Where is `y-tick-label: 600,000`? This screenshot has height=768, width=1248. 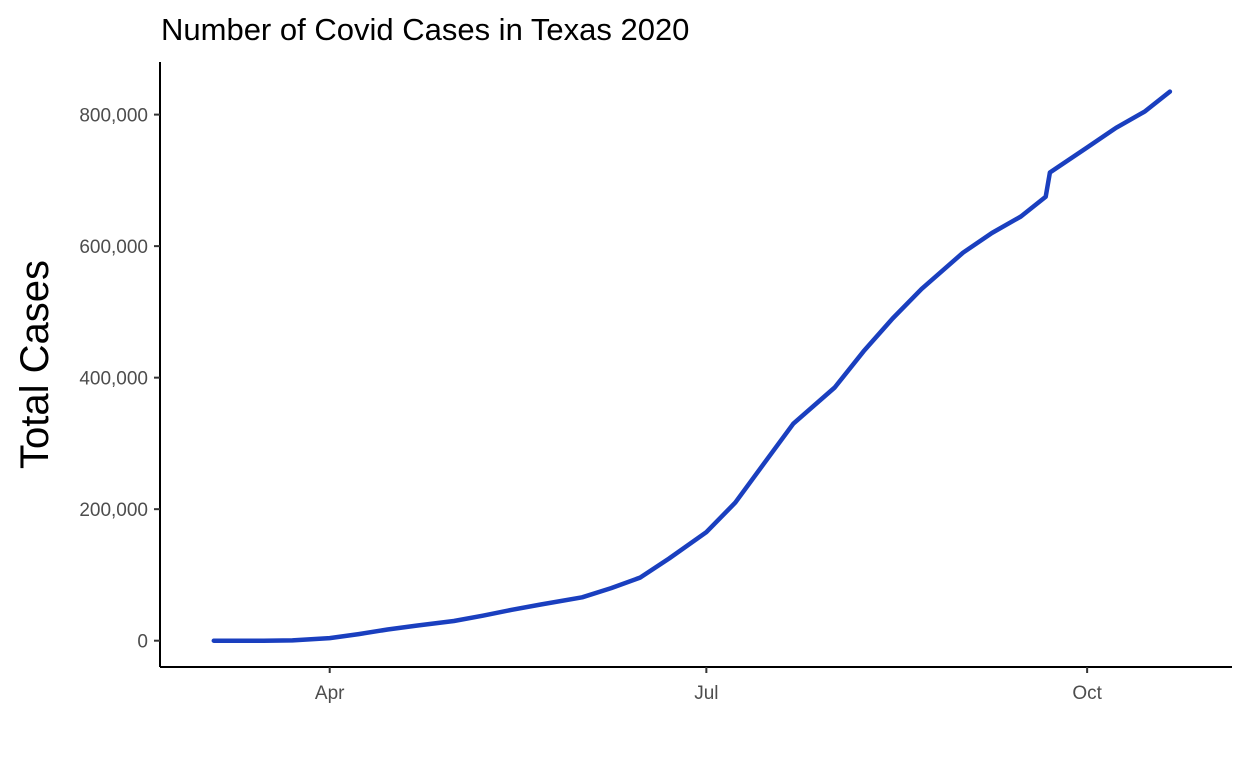
y-tick-label: 600,000 is located at coordinates (113, 247).